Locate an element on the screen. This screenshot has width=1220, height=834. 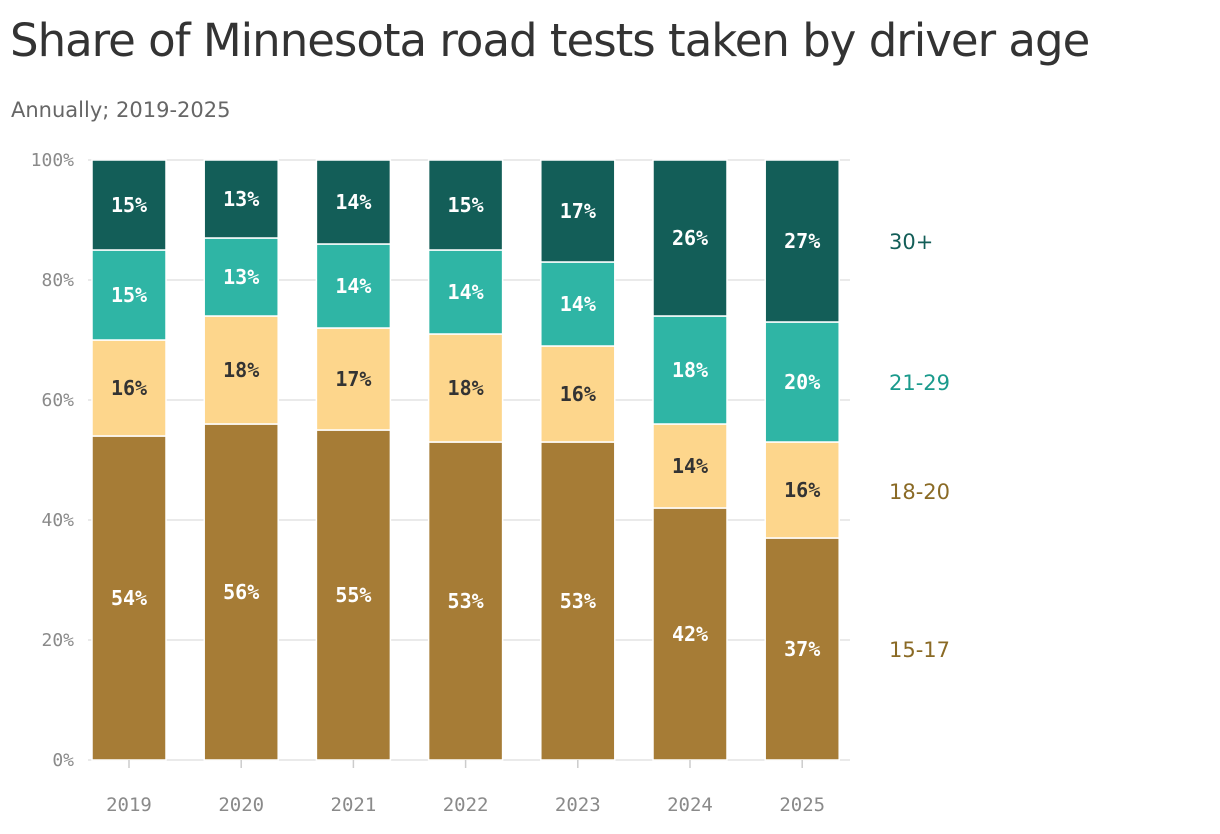
data-label: 54% is located at coordinates (129, 598).